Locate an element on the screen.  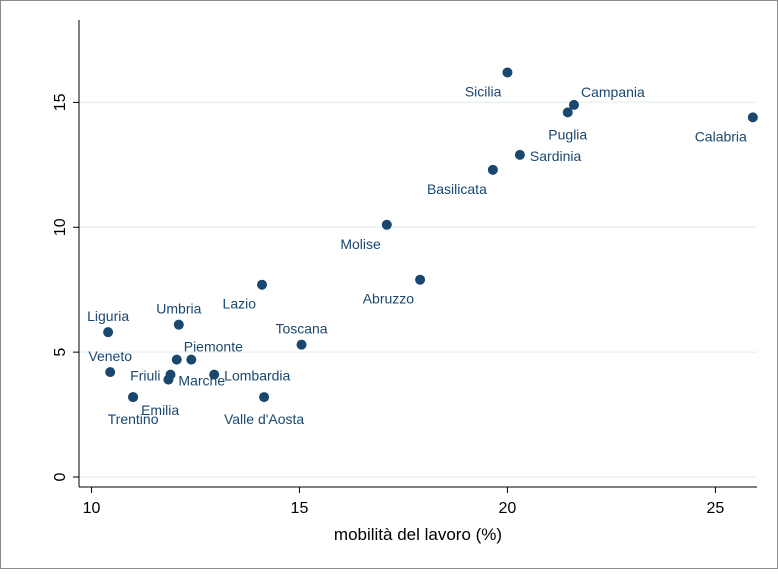
x-tick-label: 10 is located at coordinates (92, 508).